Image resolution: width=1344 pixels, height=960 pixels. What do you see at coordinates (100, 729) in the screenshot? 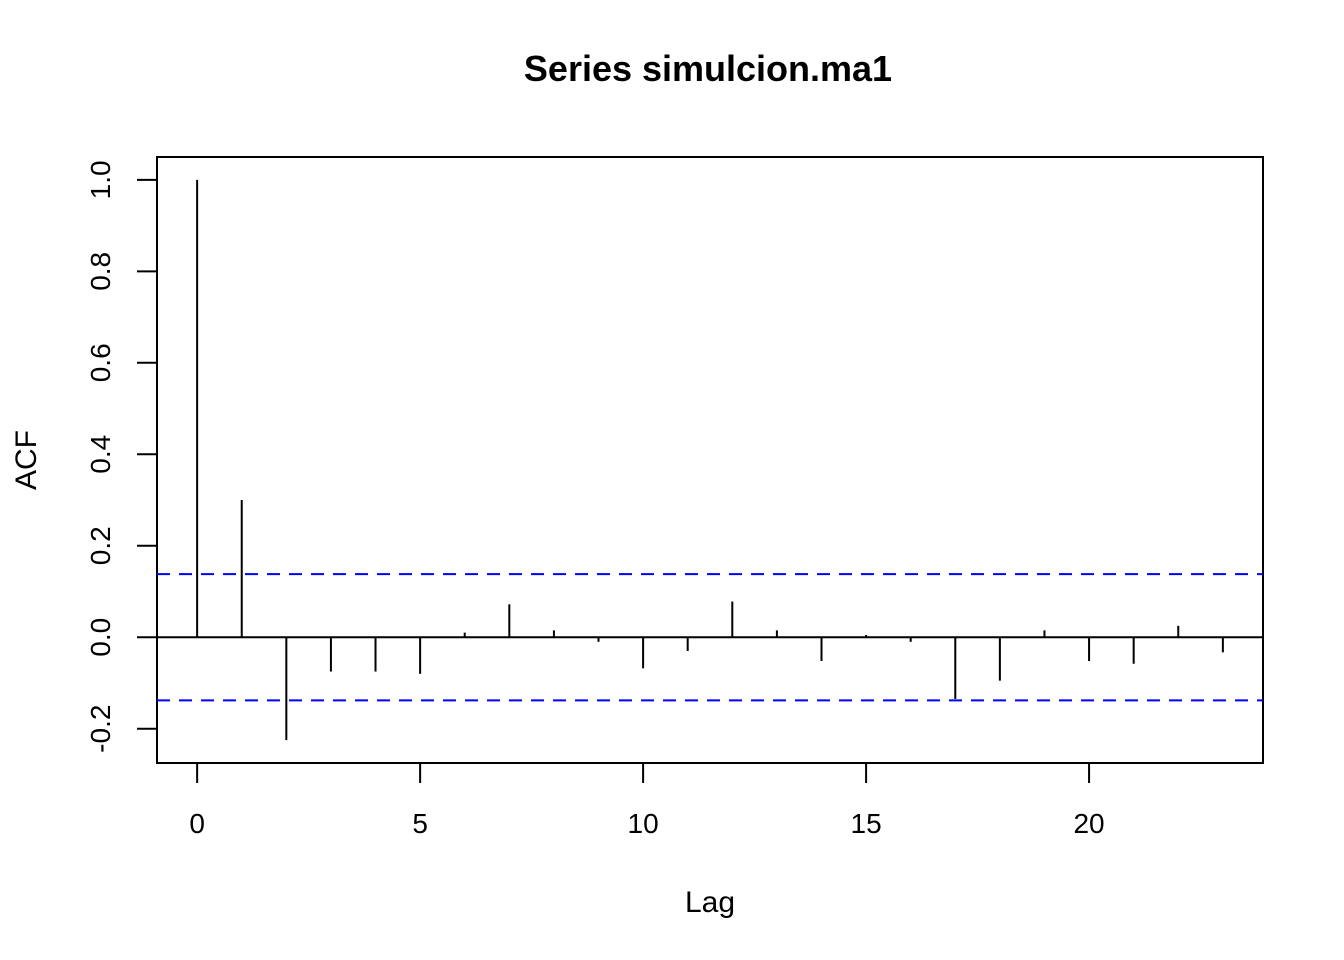
I see `y-tick-label: -0.2` at bounding box center [100, 729].